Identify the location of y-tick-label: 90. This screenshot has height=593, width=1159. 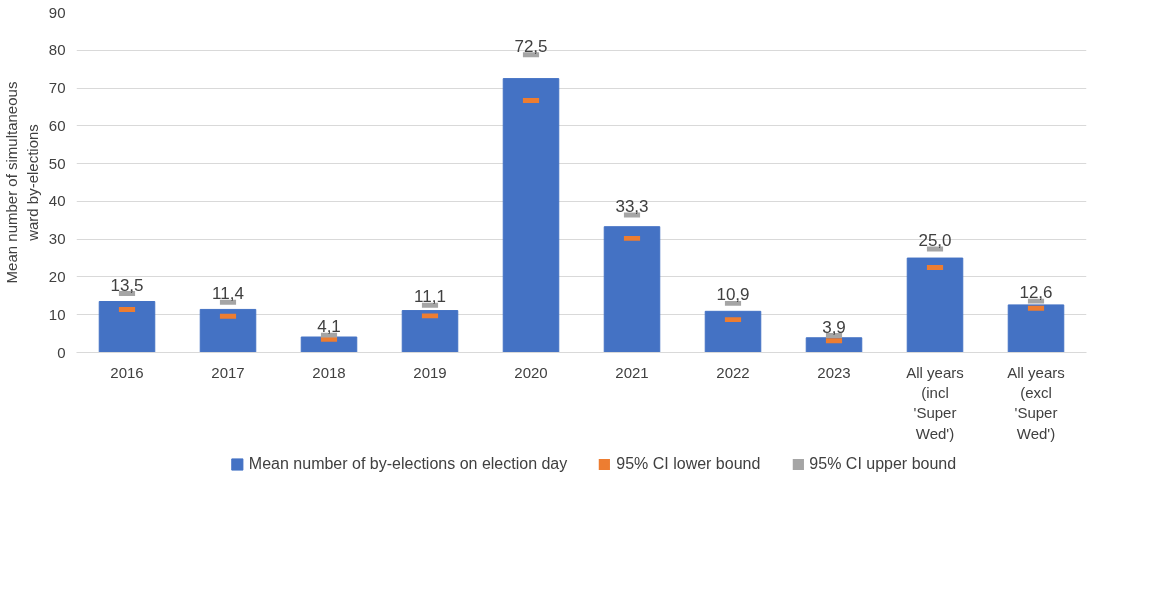
(57, 12).